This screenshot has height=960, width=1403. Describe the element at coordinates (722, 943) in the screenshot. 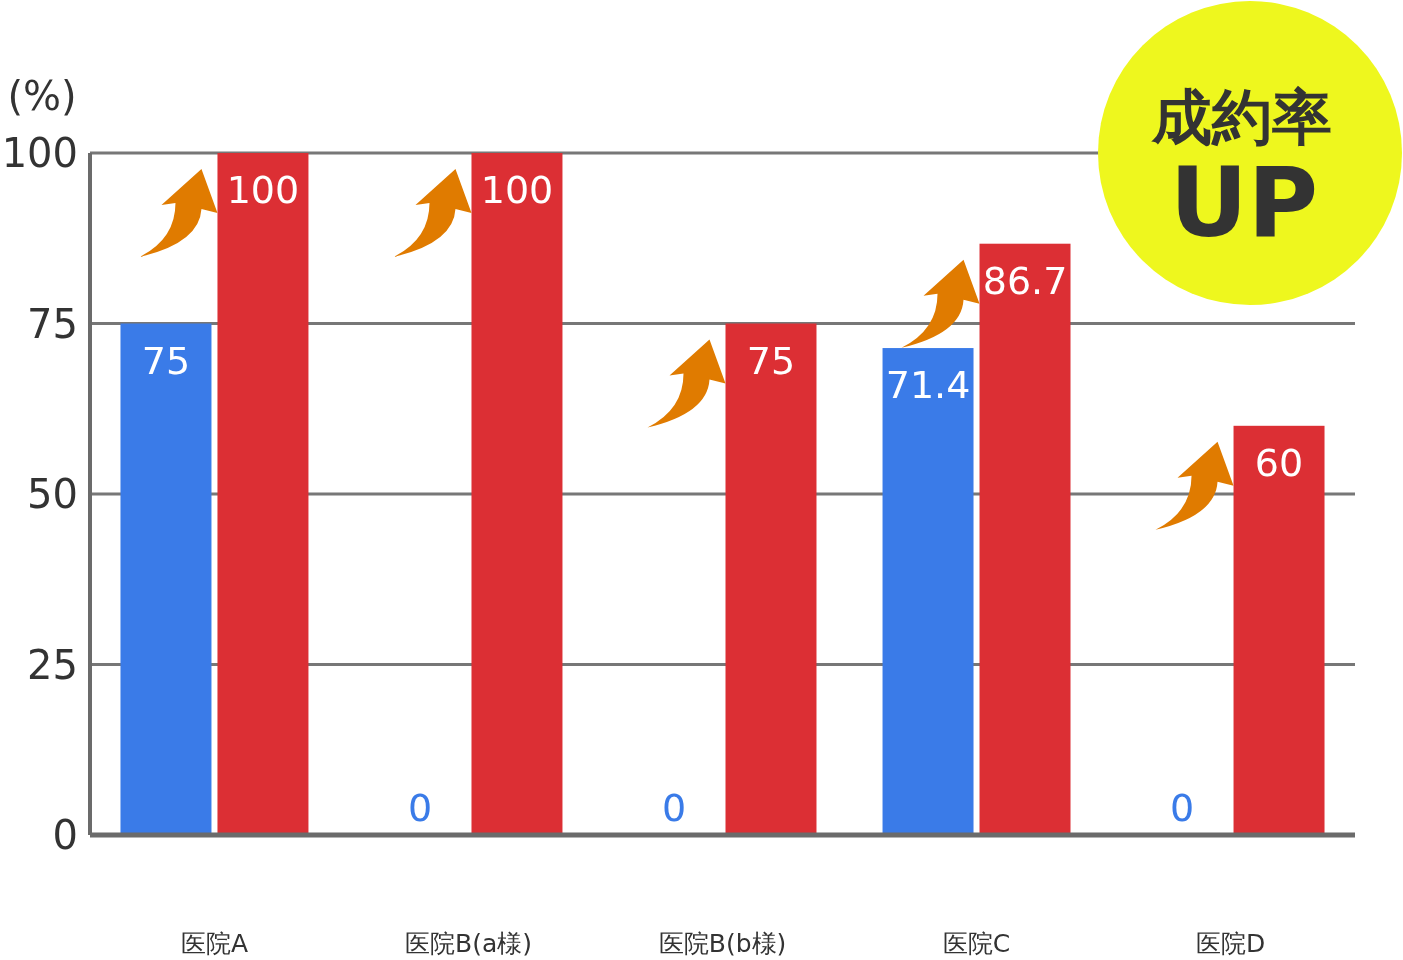

I see `x-tick-label: 医院B(b様)` at that location.